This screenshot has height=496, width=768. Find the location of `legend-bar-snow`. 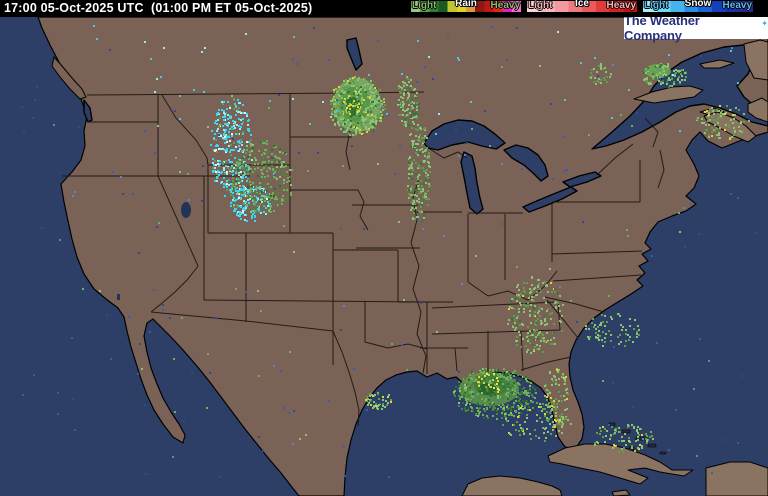

legend-bar-snow is located at coordinates (698, 6).